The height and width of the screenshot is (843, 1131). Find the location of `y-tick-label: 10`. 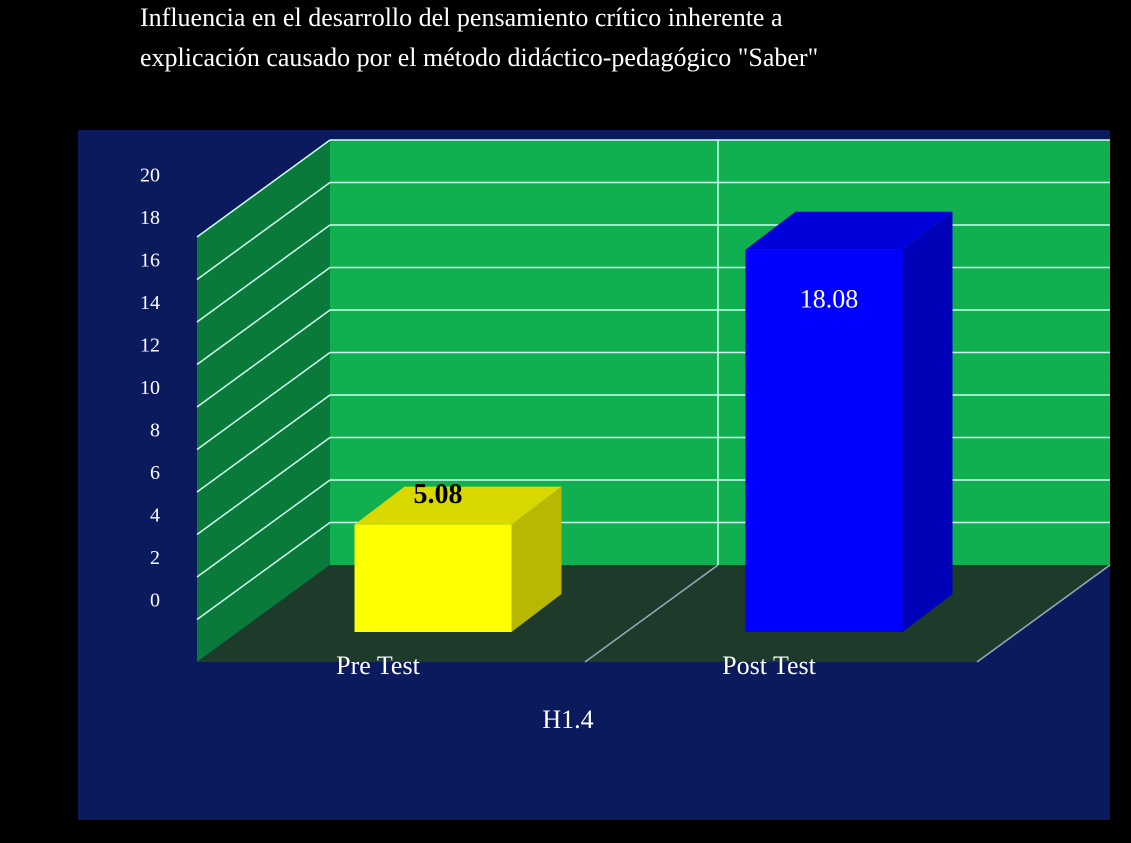

y-tick-label: 10 is located at coordinates (150, 388).